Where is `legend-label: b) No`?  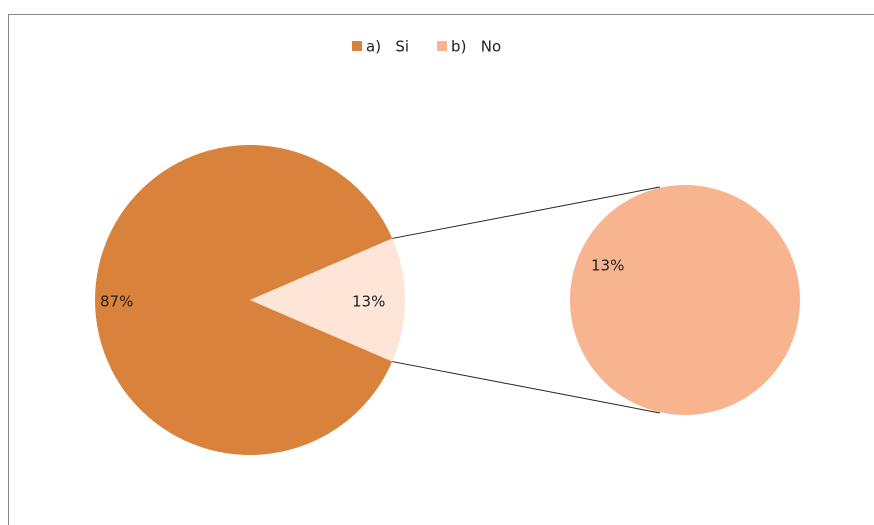 legend-label: b) No is located at coordinates (476, 47).